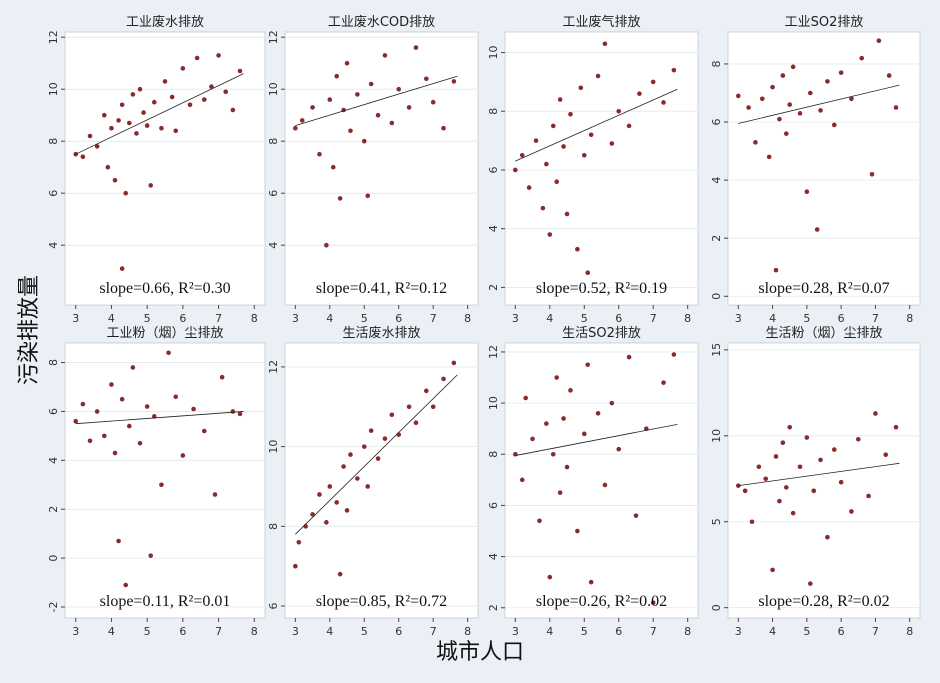 The height and width of the screenshot is (683, 940). What do you see at coordinates (53, 460) in the screenshot?
I see `y-tick-label: 4` at bounding box center [53, 460].